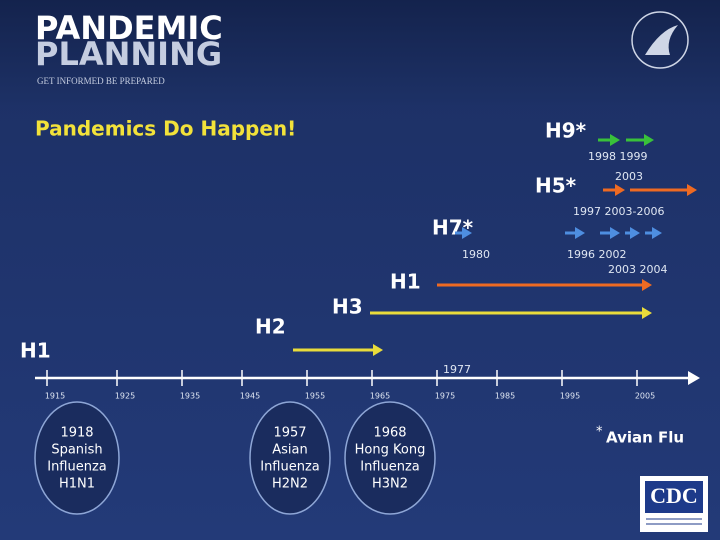 The image size is (720, 540). I want to click on header-title: PLANNING, so click(128, 54).